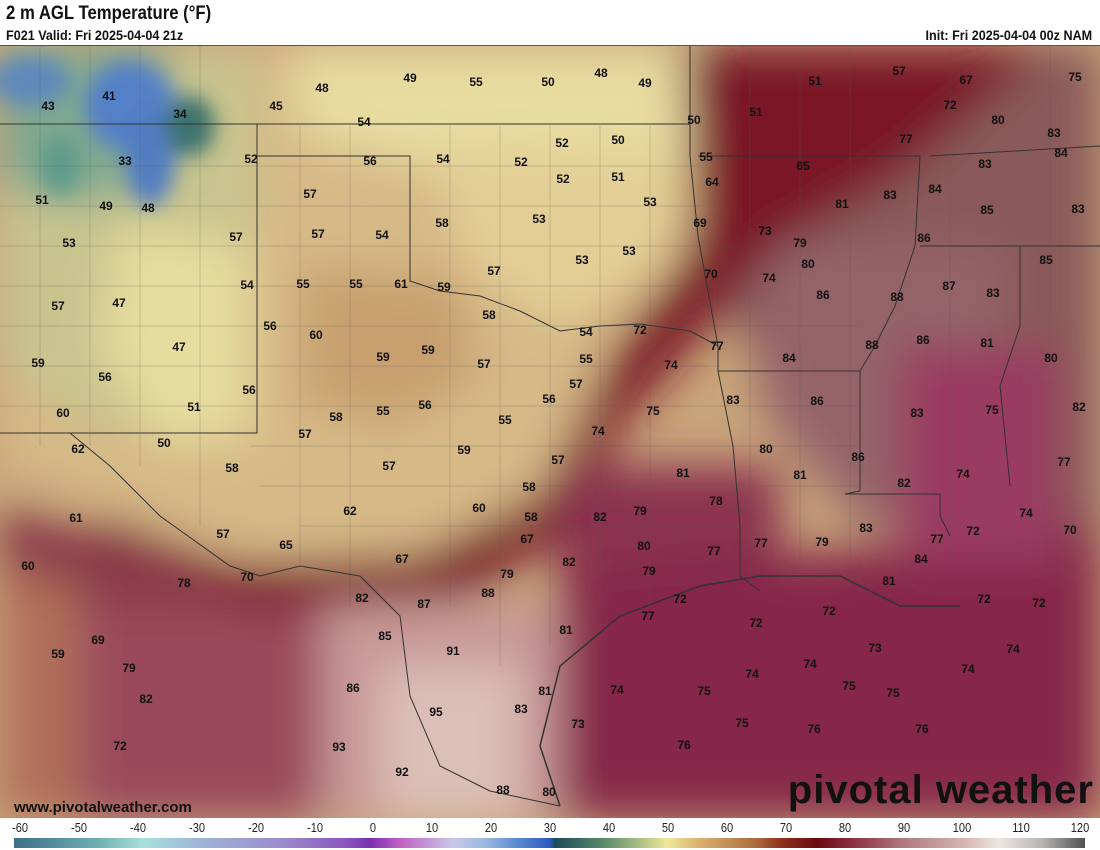 The image size is (1100, 850). Describe the element at coordinates (42, 200) in the screenshot. I see `temperature-label: 51` at that location.